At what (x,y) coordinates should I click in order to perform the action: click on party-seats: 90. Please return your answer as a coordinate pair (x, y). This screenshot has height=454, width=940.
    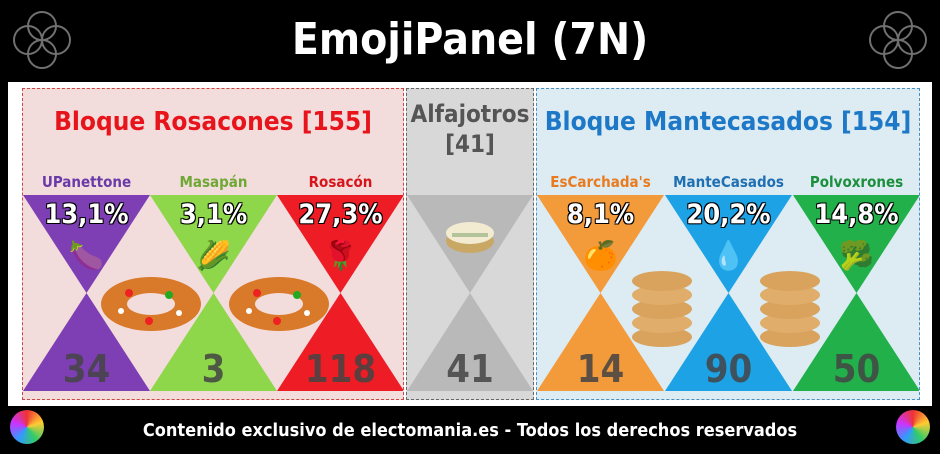
    Looking at the image, I should click on (728, 369).